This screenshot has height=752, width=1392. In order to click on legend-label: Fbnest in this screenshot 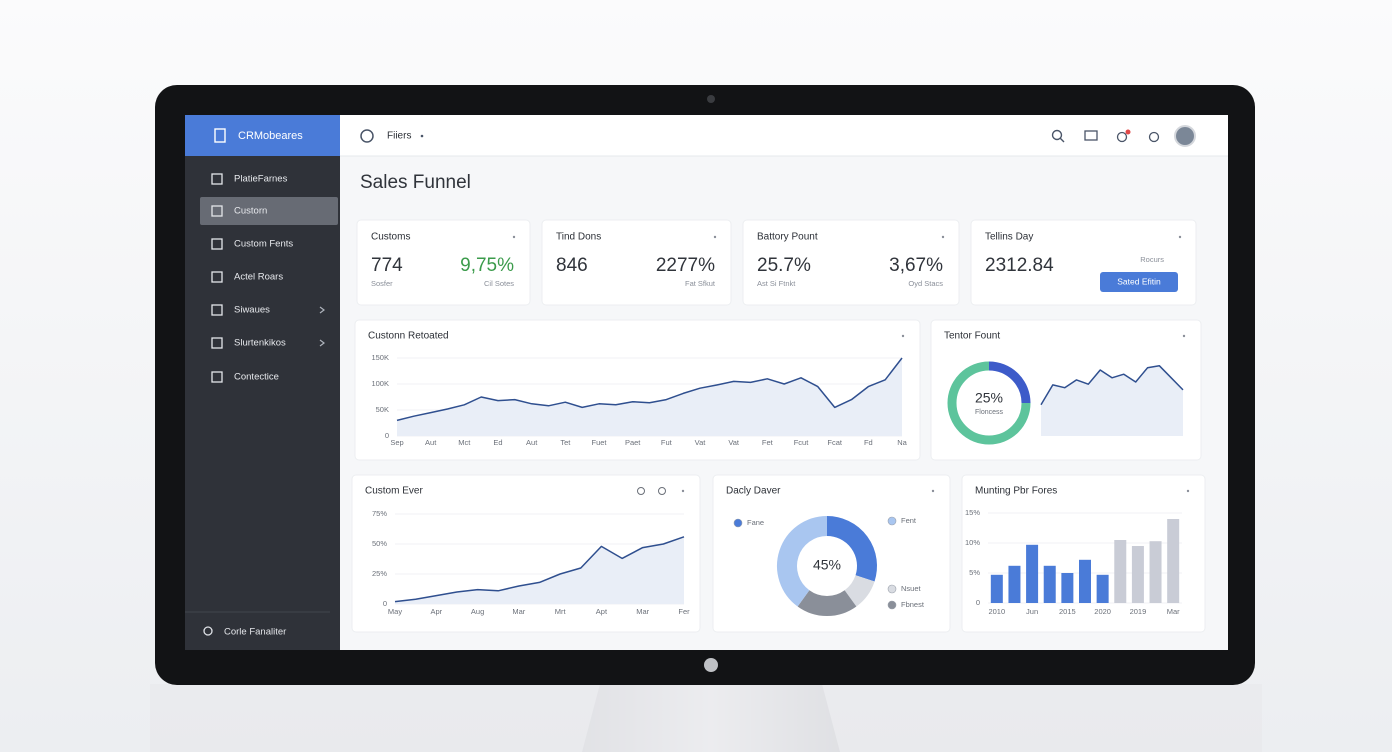, I will do `click(913, 604)`.